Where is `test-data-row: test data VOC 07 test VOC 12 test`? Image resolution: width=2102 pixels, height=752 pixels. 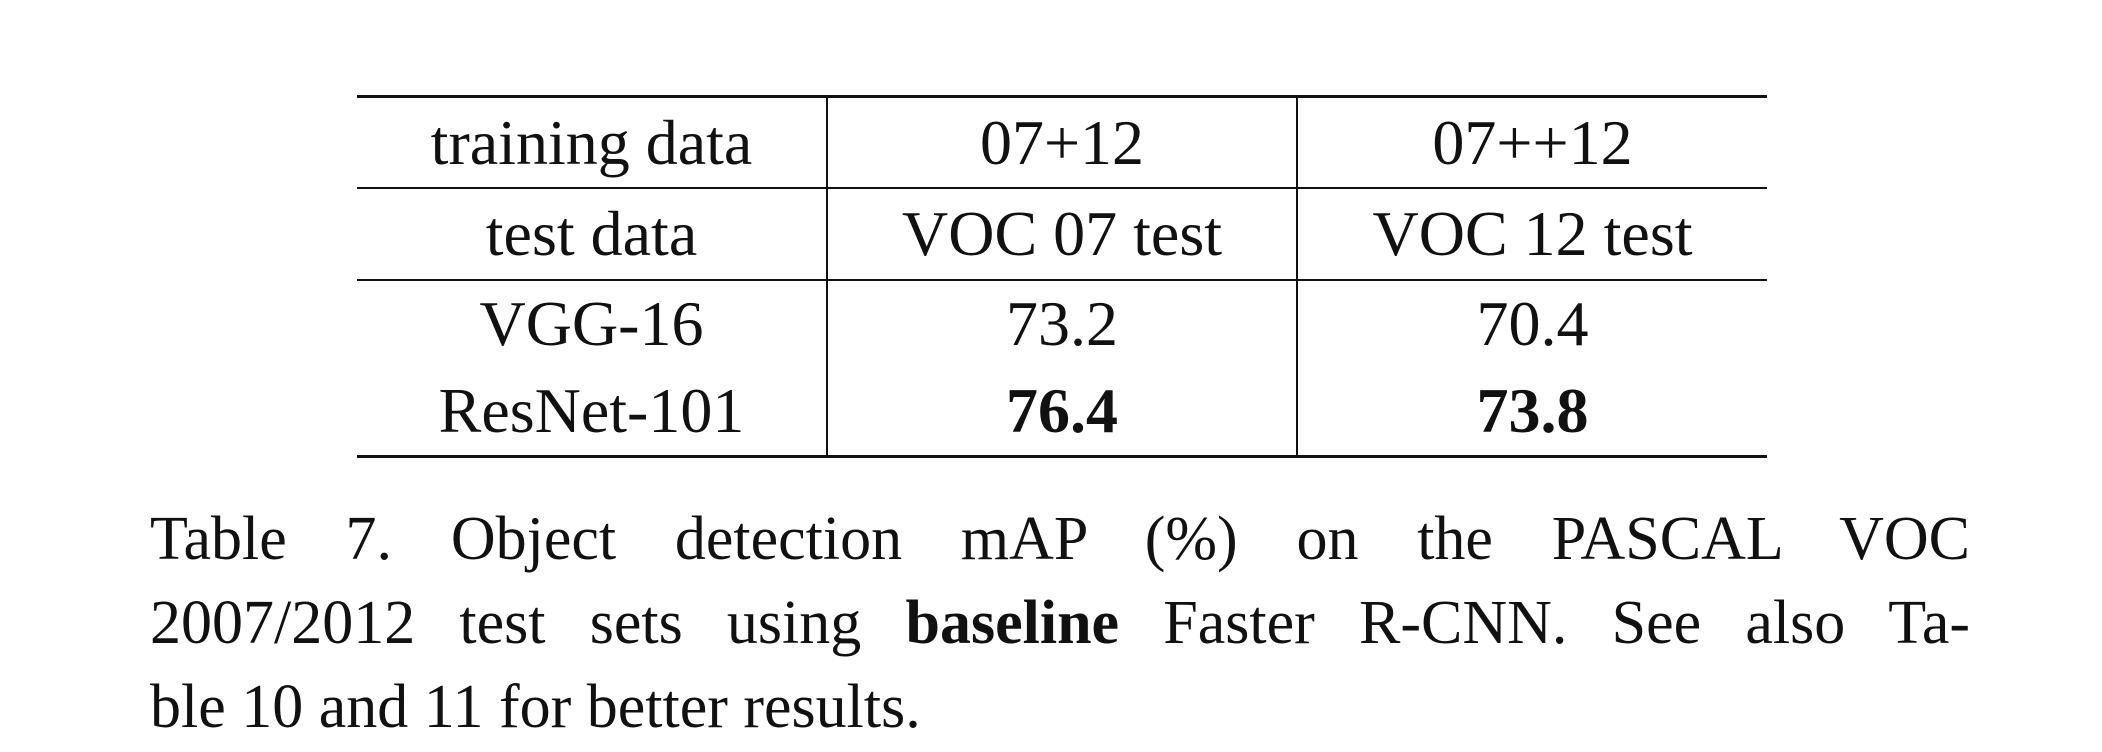
test-data-row: test data VOC 07 test VOC 12 test is located at coordinates (1062, 233).